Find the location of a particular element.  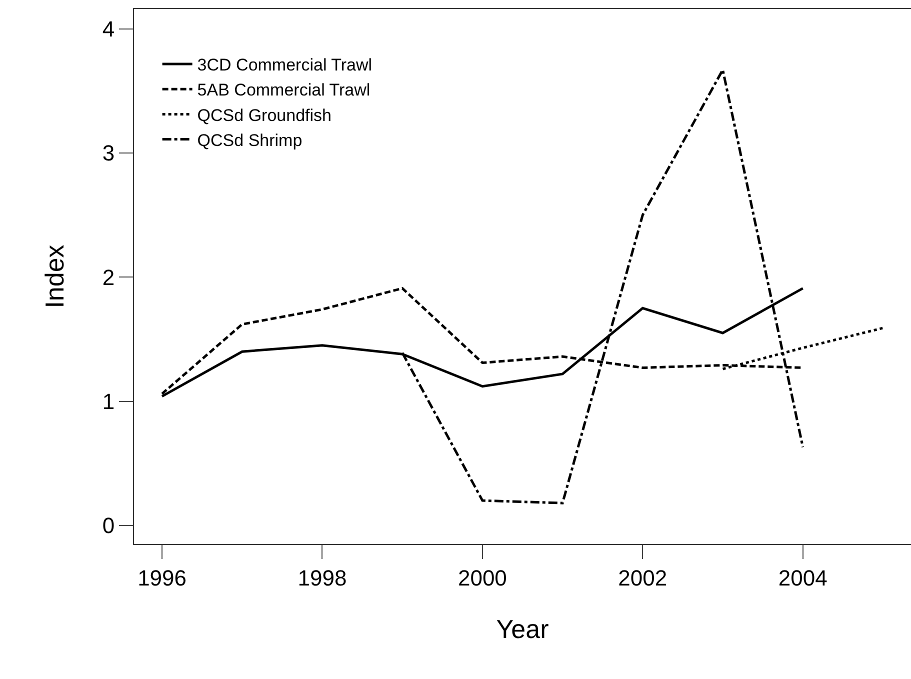

legend-label: QCSd Shrimp is located at coordinates (249, 140).